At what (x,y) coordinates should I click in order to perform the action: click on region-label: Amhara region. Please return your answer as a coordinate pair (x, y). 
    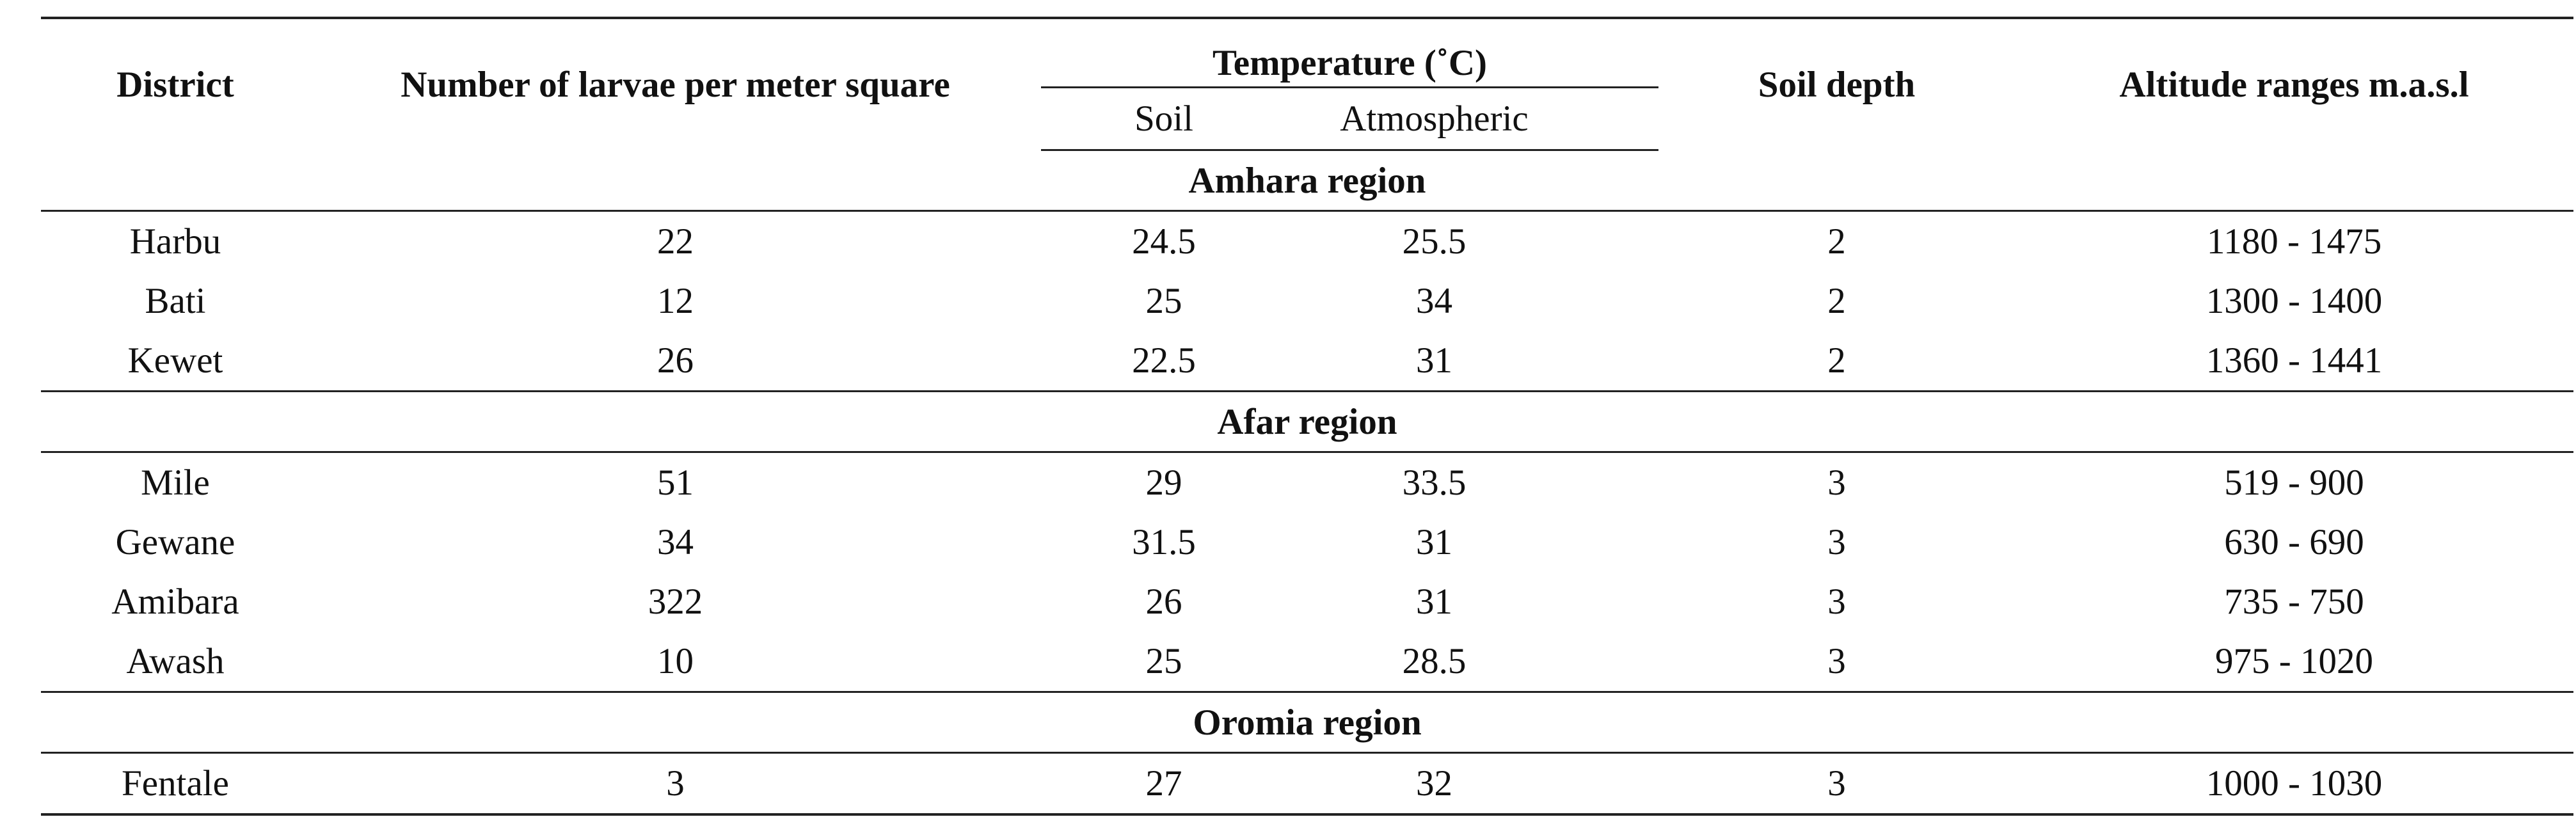
    Looking at the image, I should click on (1307, 181).